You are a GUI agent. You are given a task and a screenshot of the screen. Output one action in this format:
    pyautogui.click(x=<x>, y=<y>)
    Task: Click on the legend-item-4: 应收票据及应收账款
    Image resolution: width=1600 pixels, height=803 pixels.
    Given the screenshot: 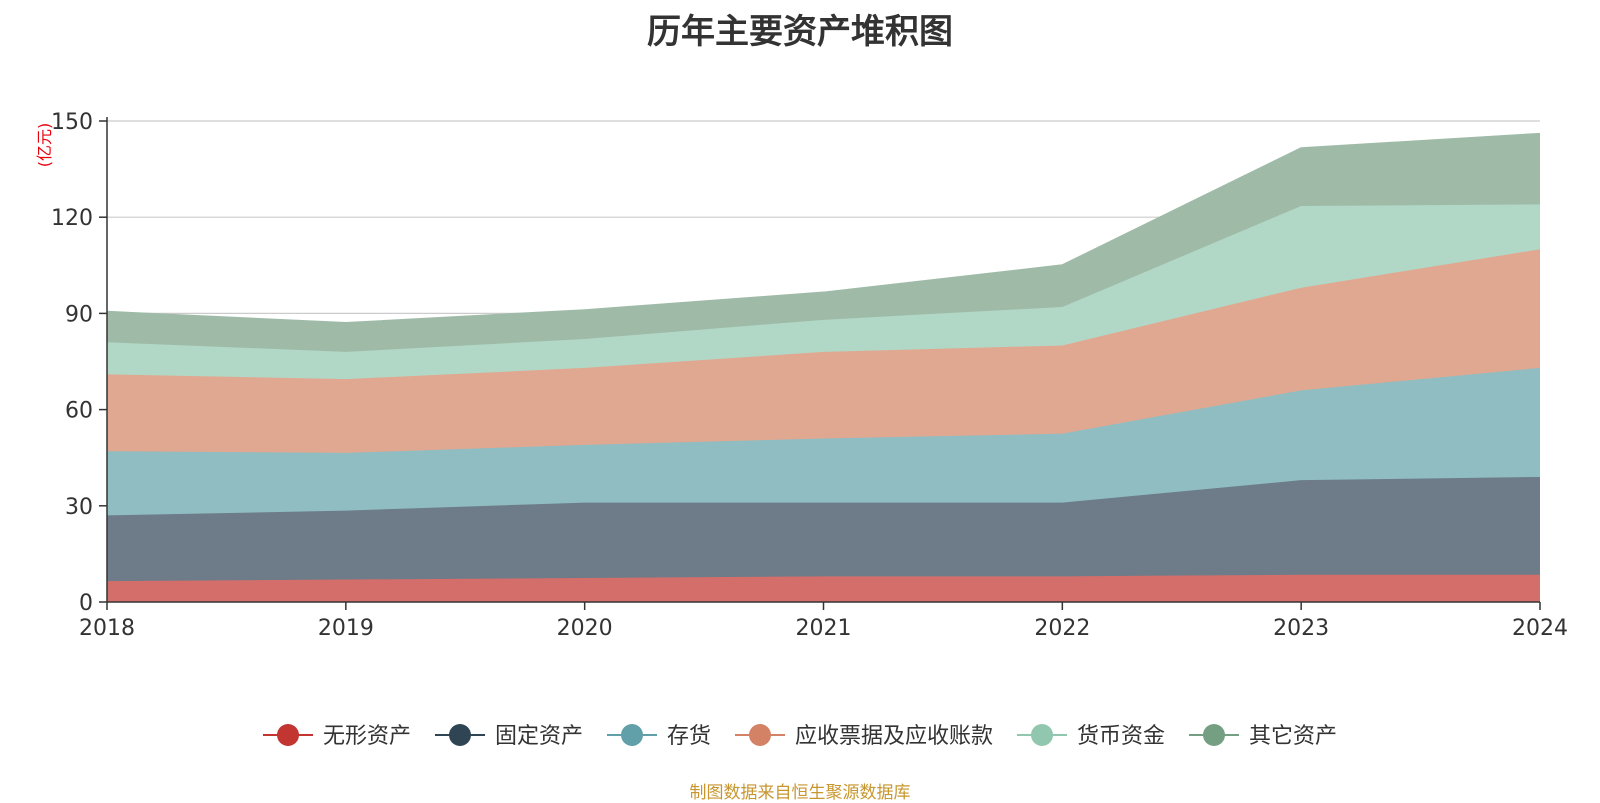 What is the action you would take?
    pyautogui.click(x=864, y=736)
    